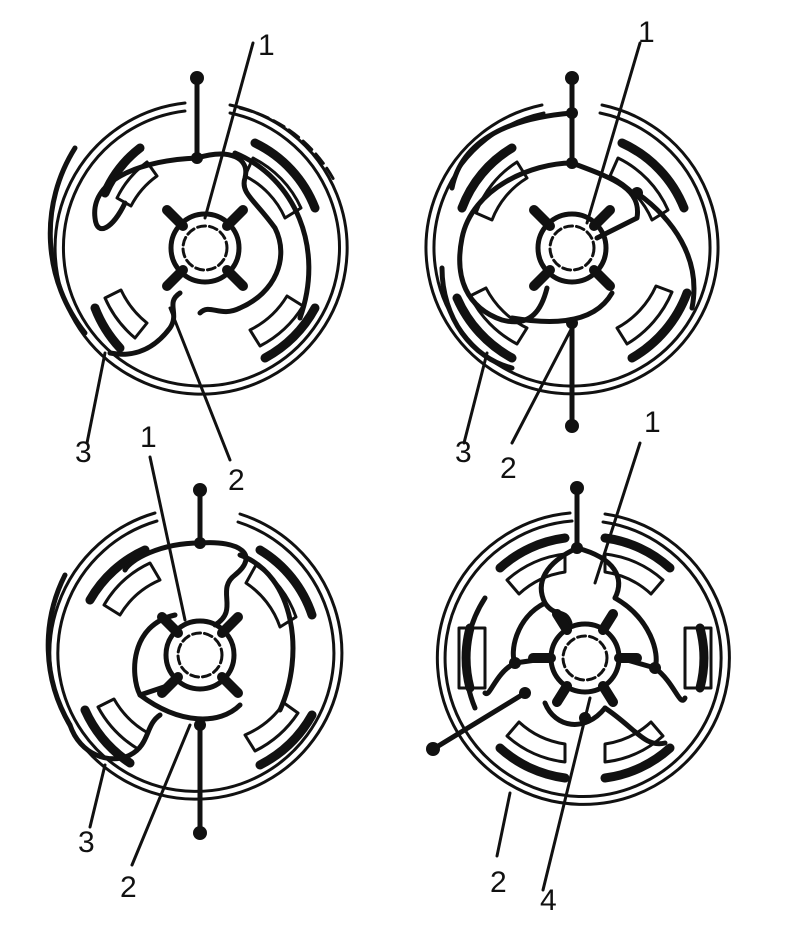  I want to click on callout-1-bottom-left: 1, so click(148, 437).